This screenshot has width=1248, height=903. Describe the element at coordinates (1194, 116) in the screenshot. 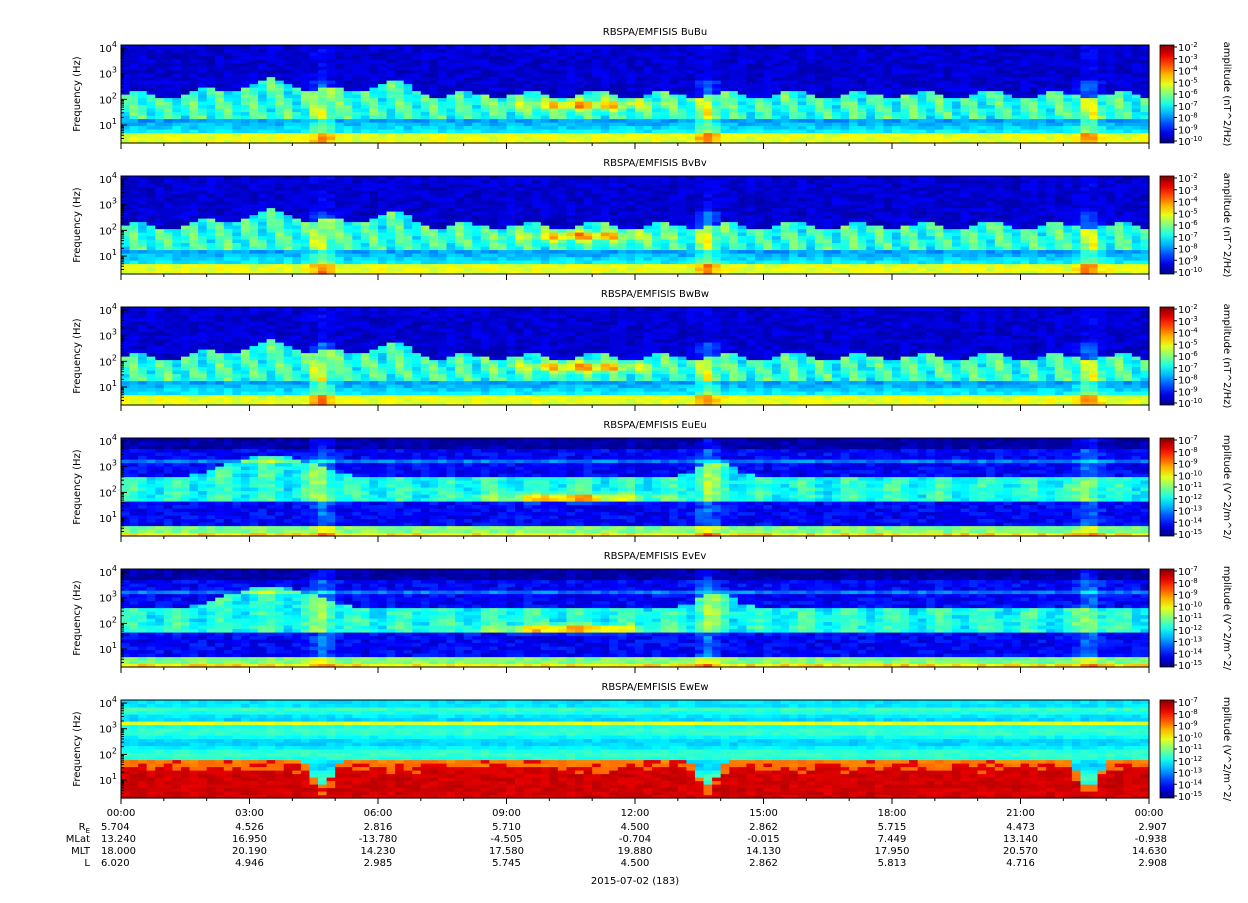

I see `colorbar-tick-exponent: -8` at that location.